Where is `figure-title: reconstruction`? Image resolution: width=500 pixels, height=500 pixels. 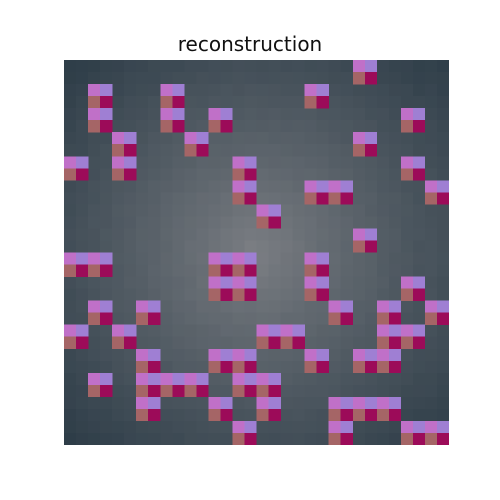 figure-title: reconstruction is located at coordinates (250, 44).